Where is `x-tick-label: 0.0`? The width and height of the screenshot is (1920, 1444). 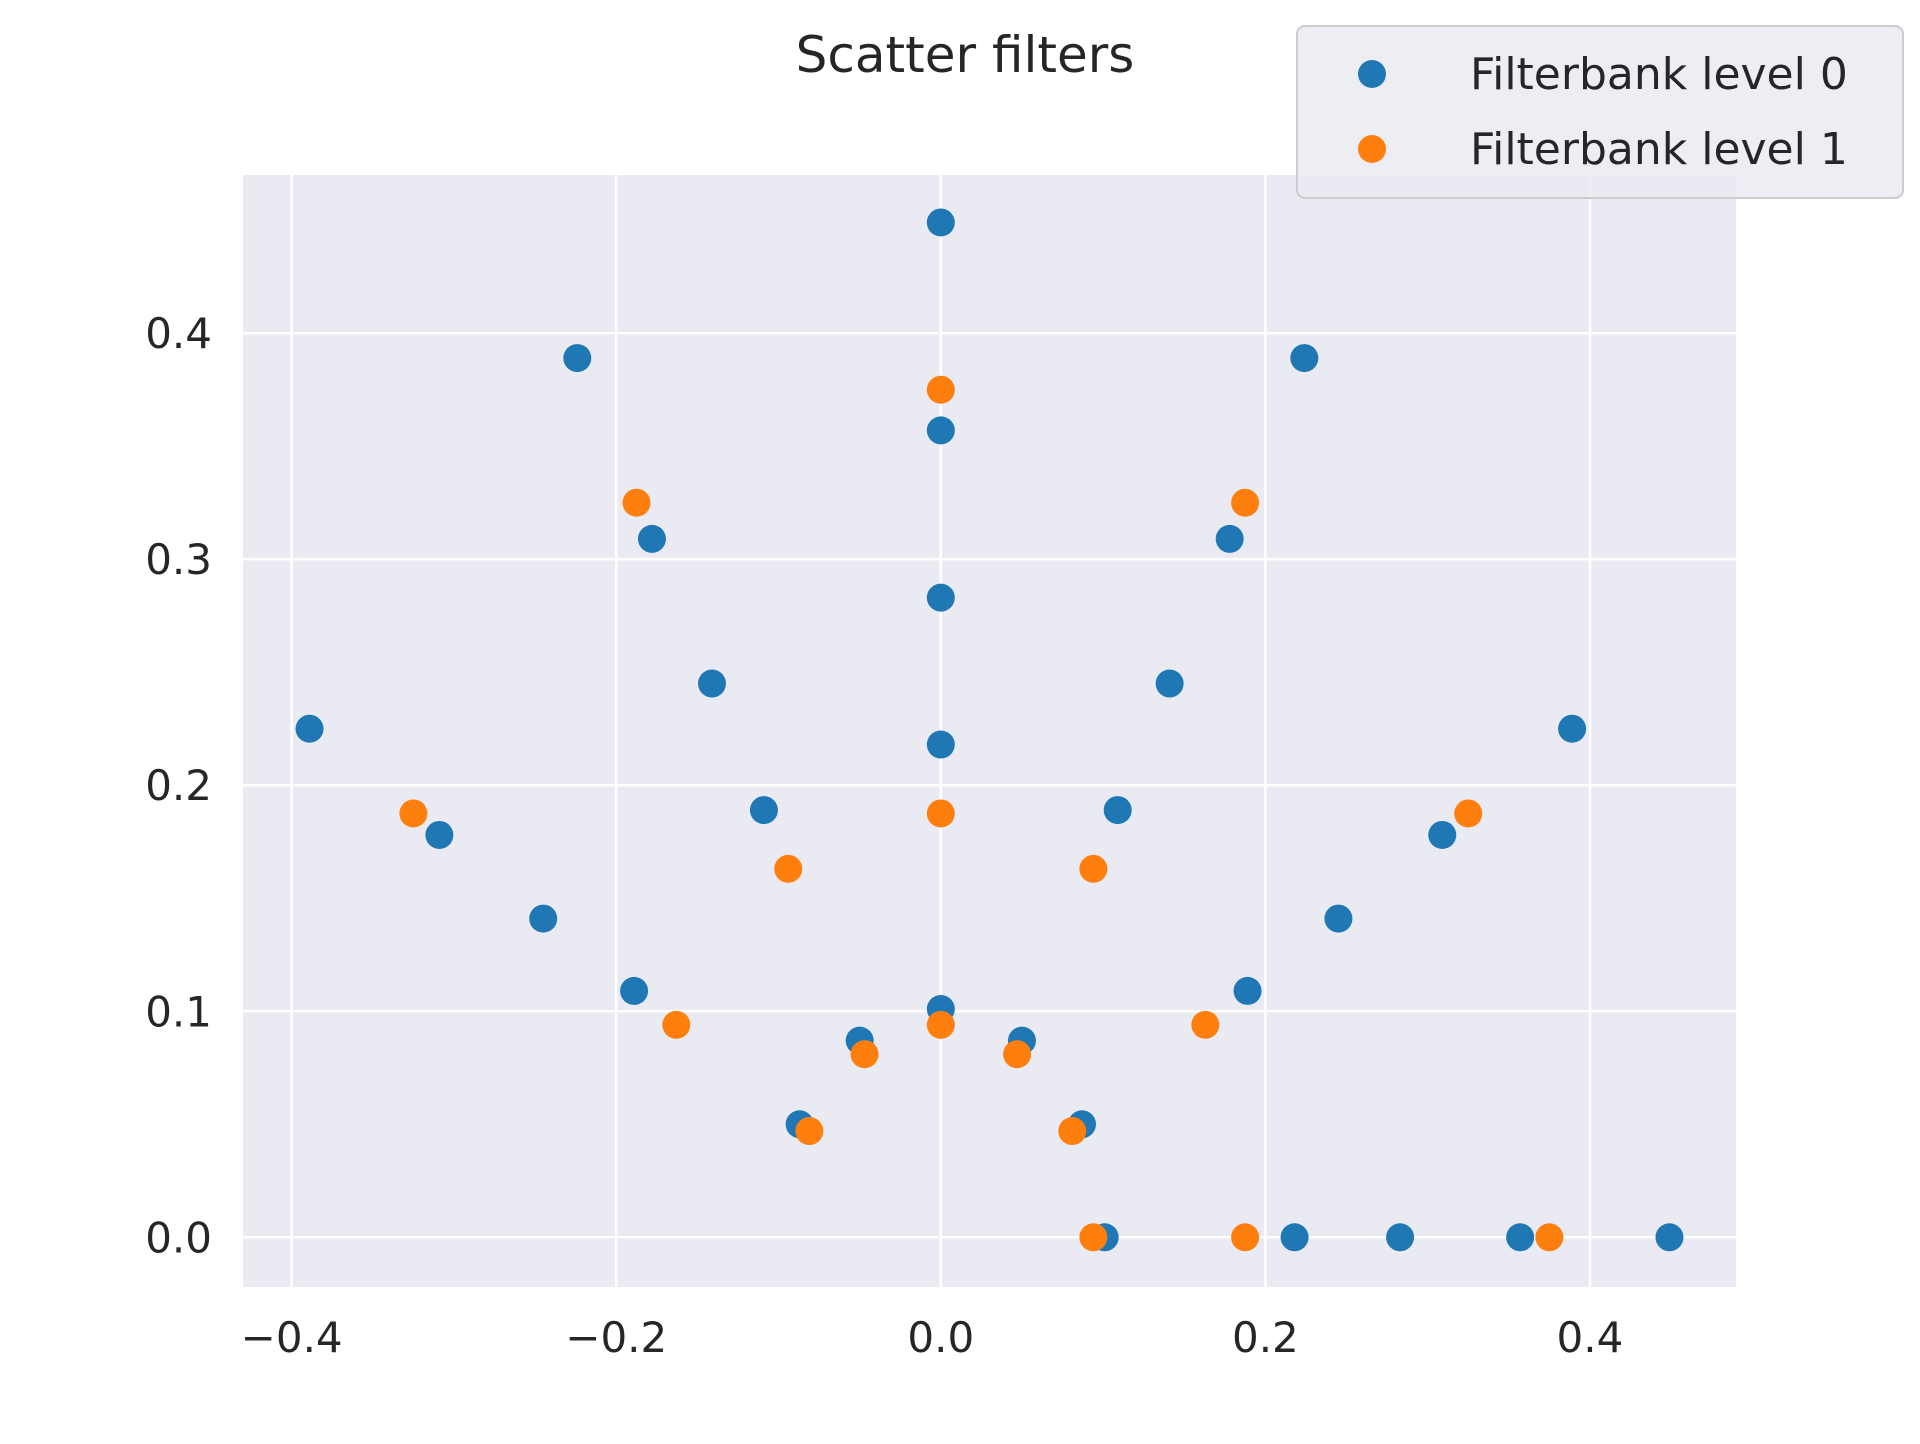
x-tick-label: 0.0 is located at coordinates (940, 1337).